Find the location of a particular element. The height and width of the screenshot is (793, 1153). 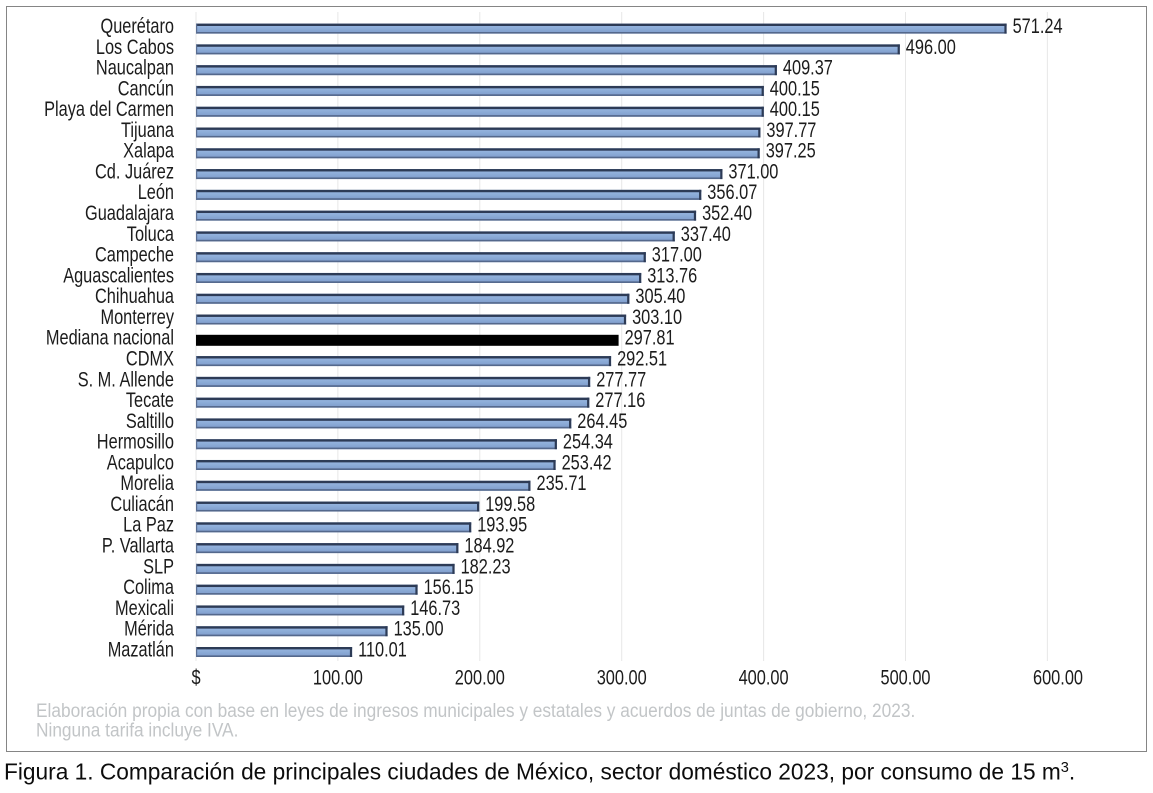

svg-text: 409.37 is located at coordinates (808, 68).